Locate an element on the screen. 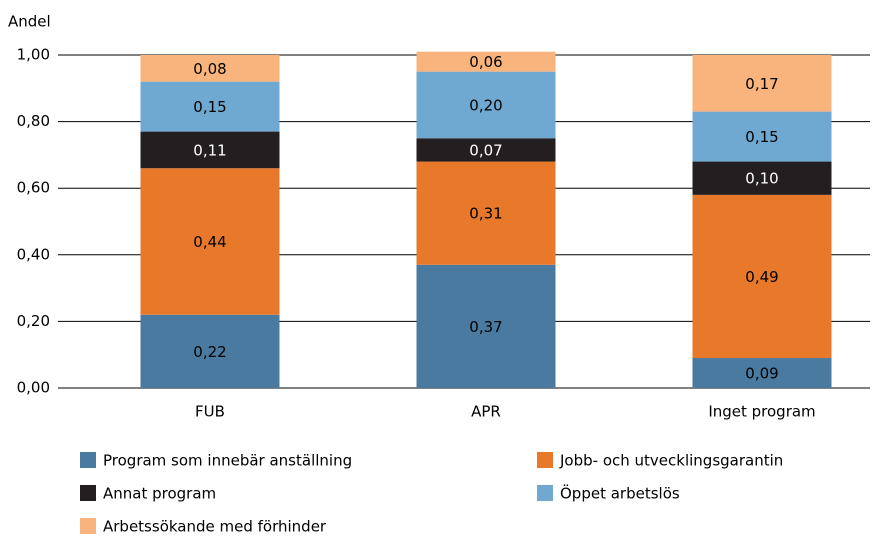 This screenshot has height=546, width=890. data-label: 0,22 is located at coordinates (209, 352).